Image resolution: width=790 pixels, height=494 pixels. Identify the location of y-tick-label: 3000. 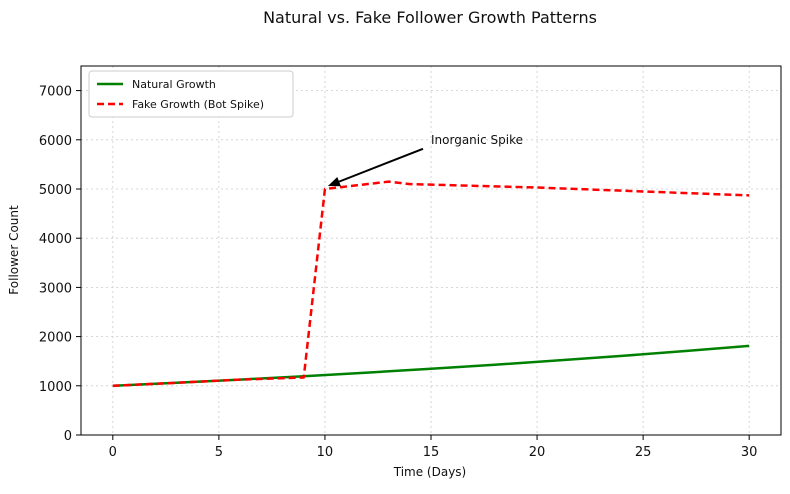
(55, 288).